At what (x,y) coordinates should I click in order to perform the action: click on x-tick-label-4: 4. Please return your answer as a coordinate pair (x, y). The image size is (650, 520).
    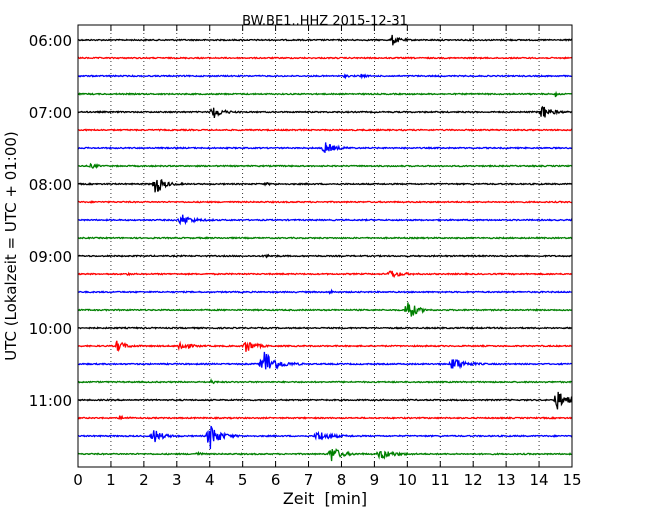
    Looking at the image, I should click on (210, 480).